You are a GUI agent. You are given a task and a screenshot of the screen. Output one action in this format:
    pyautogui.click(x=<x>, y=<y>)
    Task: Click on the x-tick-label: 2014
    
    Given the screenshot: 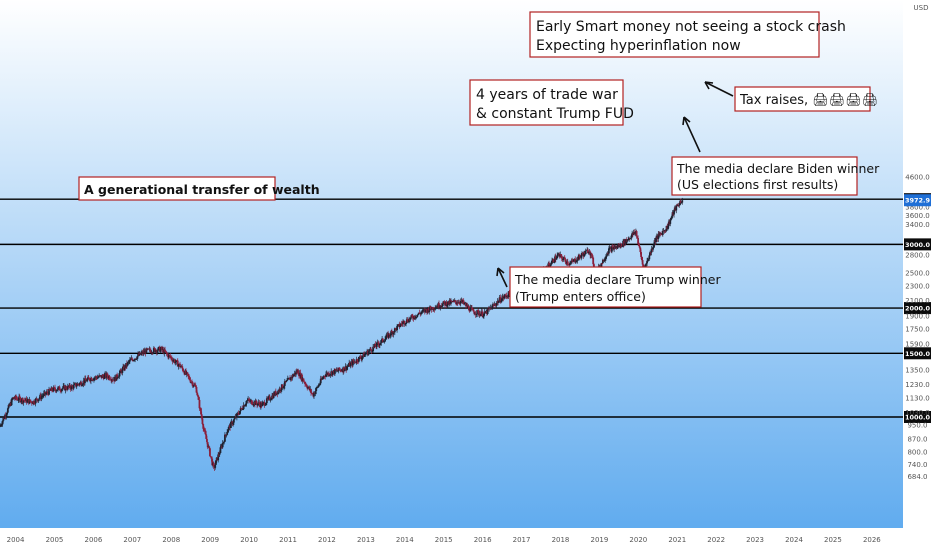 What is the action you would take?
    pyautogui.click(x=405, y=540)
    